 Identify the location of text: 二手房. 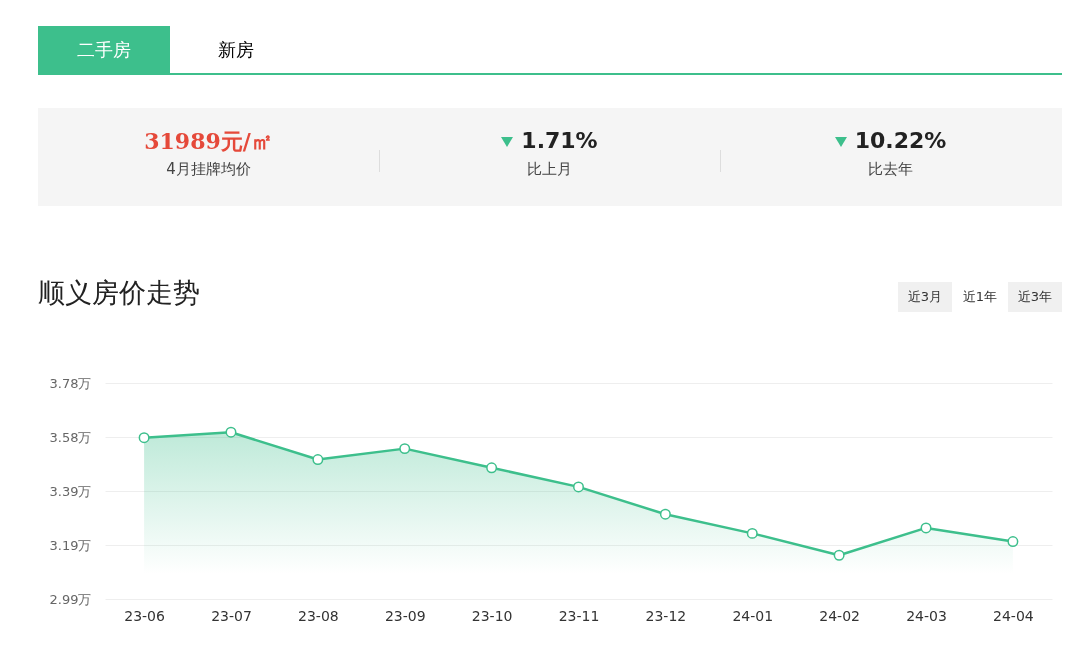
(104, 49).